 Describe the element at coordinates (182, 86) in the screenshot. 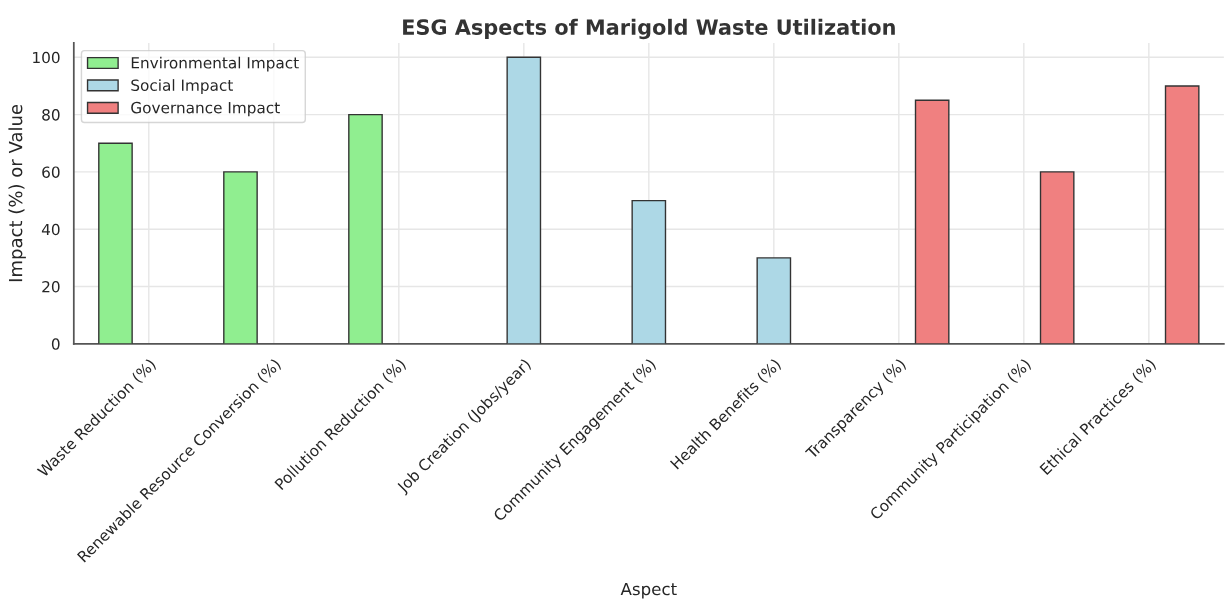

I see `legend-label: Social Impact` at that location.